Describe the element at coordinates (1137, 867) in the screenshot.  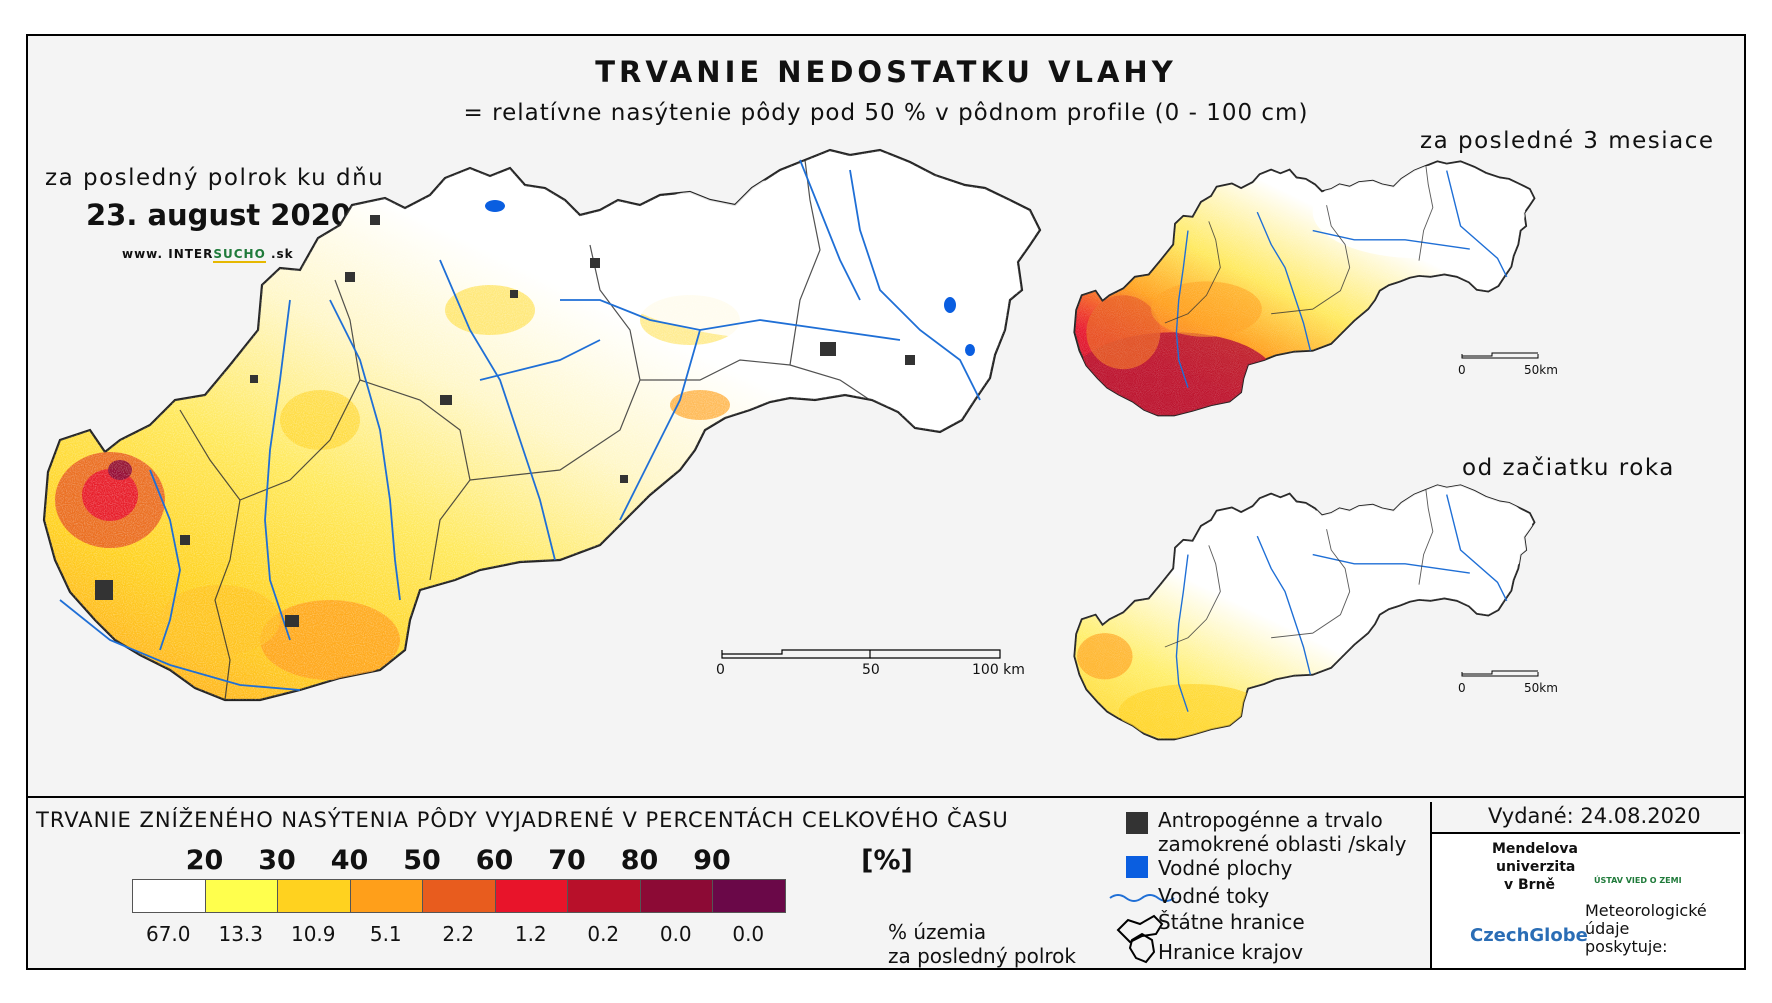
I see `water-body-swatch` at that location.